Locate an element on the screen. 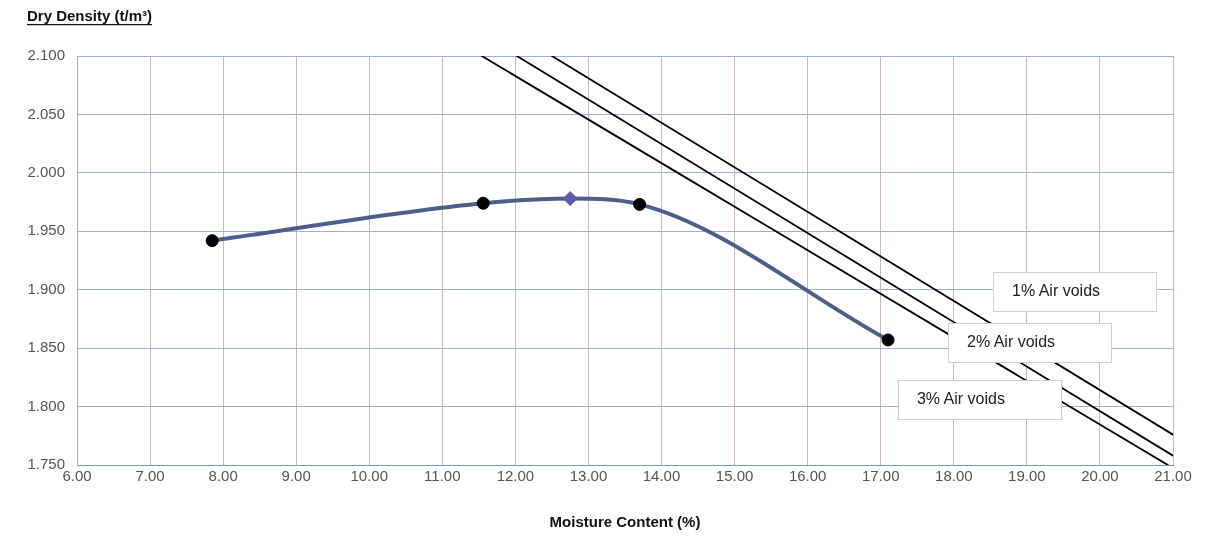  x-tick-label: 9.00 is located at coordinates (296, 476).